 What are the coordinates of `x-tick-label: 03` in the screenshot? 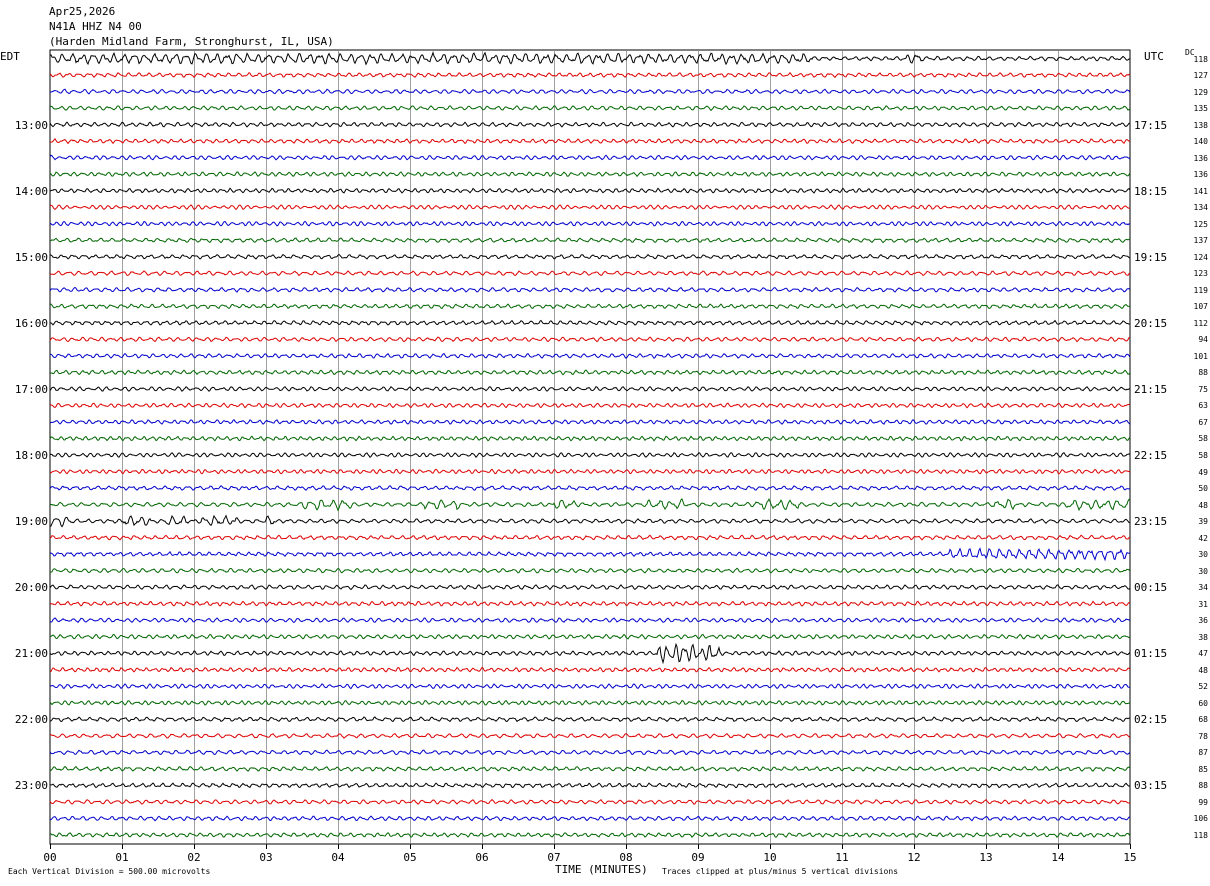 It's located at (266, 857).